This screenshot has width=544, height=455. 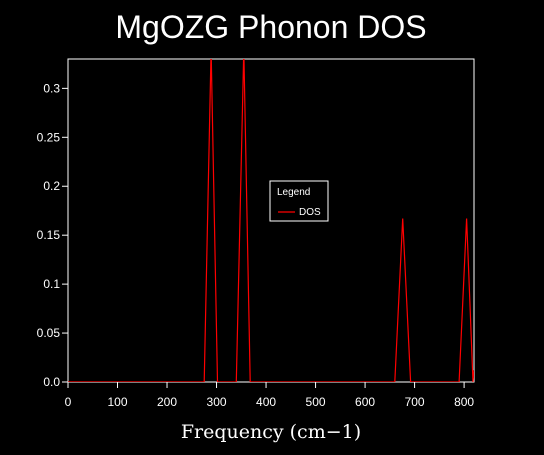 What do you see at coordinates (49, 137) in the screenshot?
I see `y-tick-label: 0.25` at bounding box center [49, 137].